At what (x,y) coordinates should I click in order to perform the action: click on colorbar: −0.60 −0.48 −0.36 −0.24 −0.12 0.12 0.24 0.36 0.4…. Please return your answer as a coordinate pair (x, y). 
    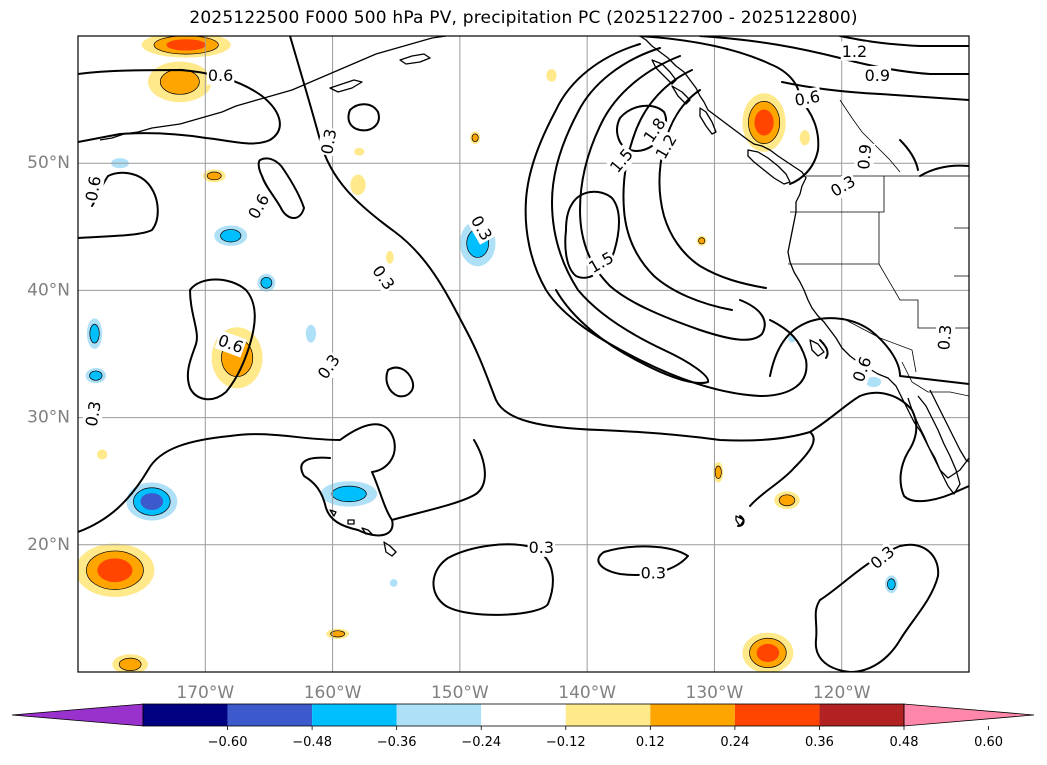
    Looking at the image, I should click on (523, 726).